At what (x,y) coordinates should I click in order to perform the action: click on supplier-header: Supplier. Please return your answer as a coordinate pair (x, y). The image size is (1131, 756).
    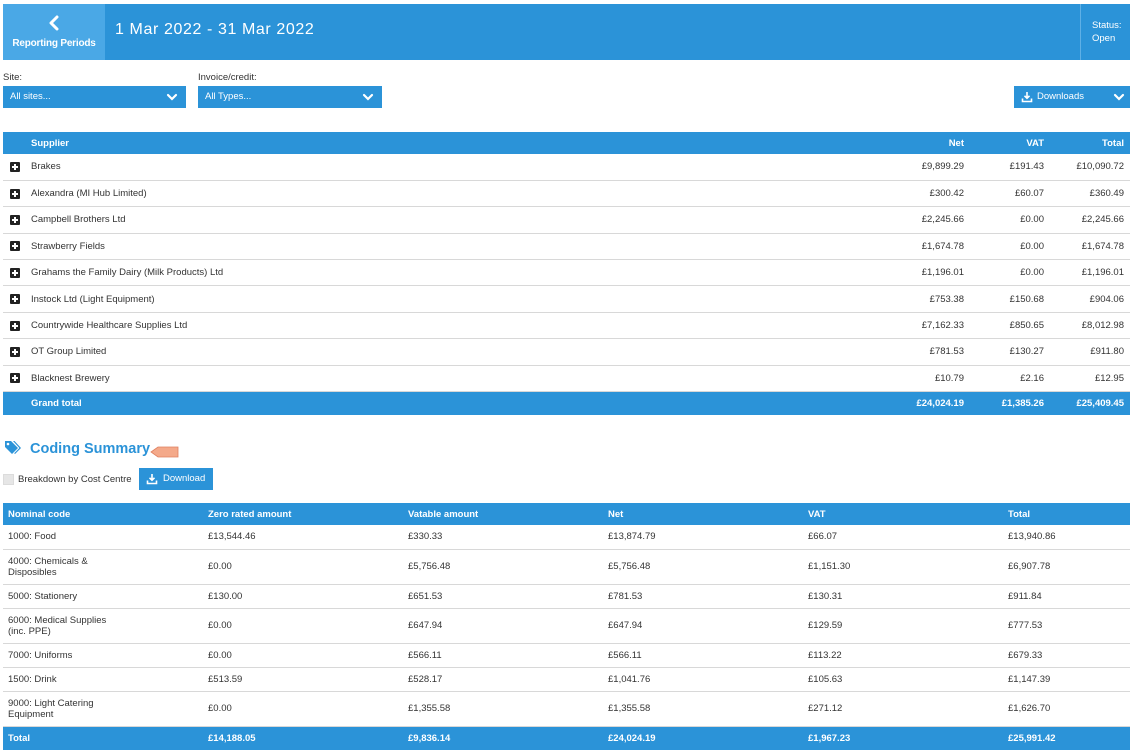
    Looking at the image, I should click on (428, 143).